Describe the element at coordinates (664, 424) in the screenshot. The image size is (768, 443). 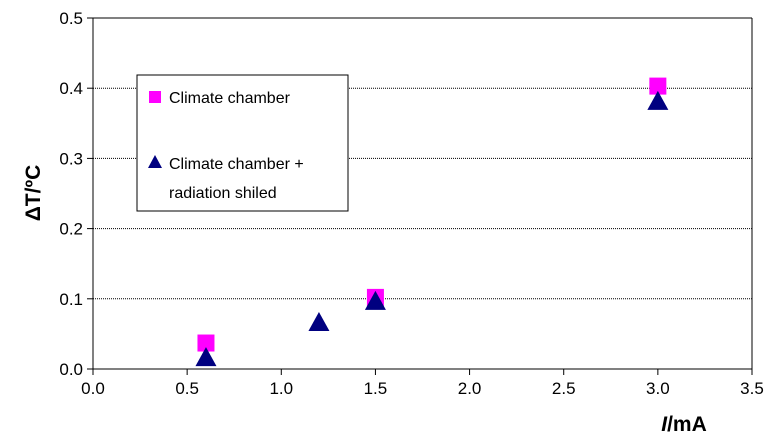
I see `x-axis-label-italic: I` at that location.